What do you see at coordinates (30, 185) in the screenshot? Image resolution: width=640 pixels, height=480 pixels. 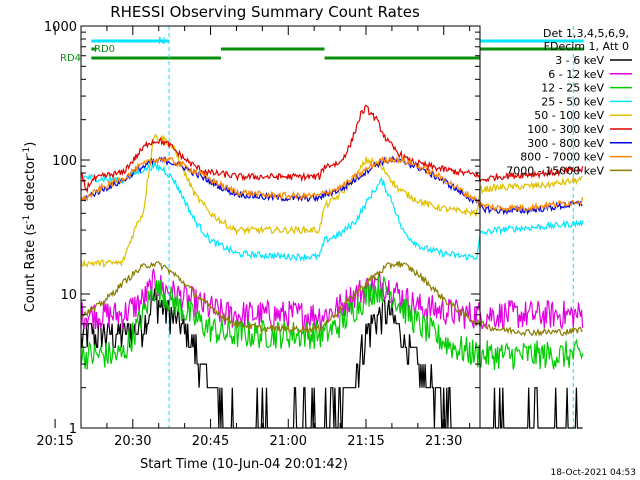 I see `y-axis-title-mid: detector` at bounding box center [30, 185].